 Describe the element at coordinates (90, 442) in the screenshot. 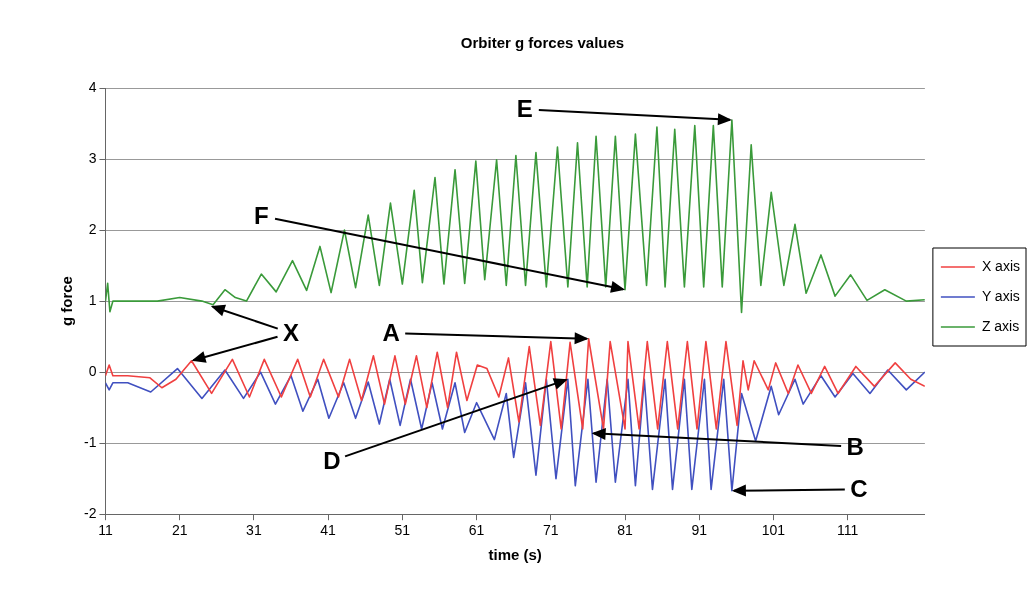

I see `y-tick-label: -1` at that location.